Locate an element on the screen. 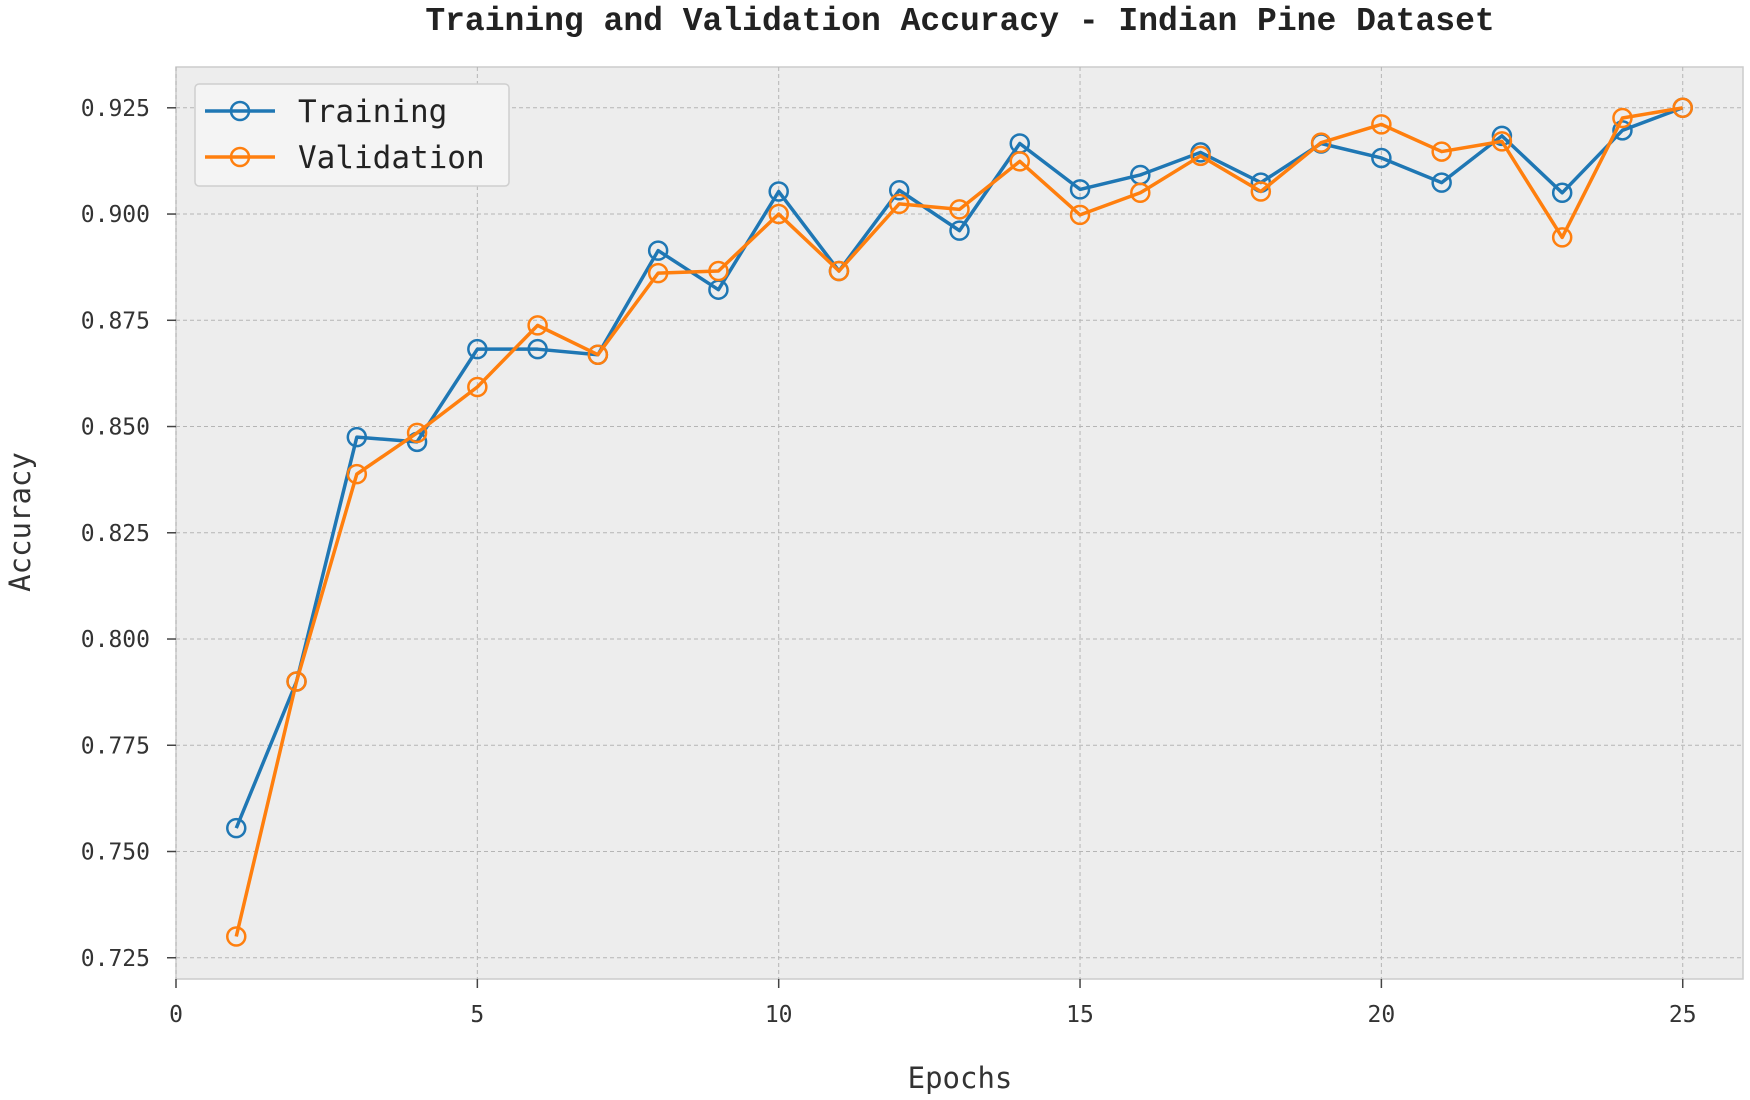 Image resolution: width=1750 pixels, height=1100 pixels. x-tick-label: 15 is located at coordinates (1080, 1015).